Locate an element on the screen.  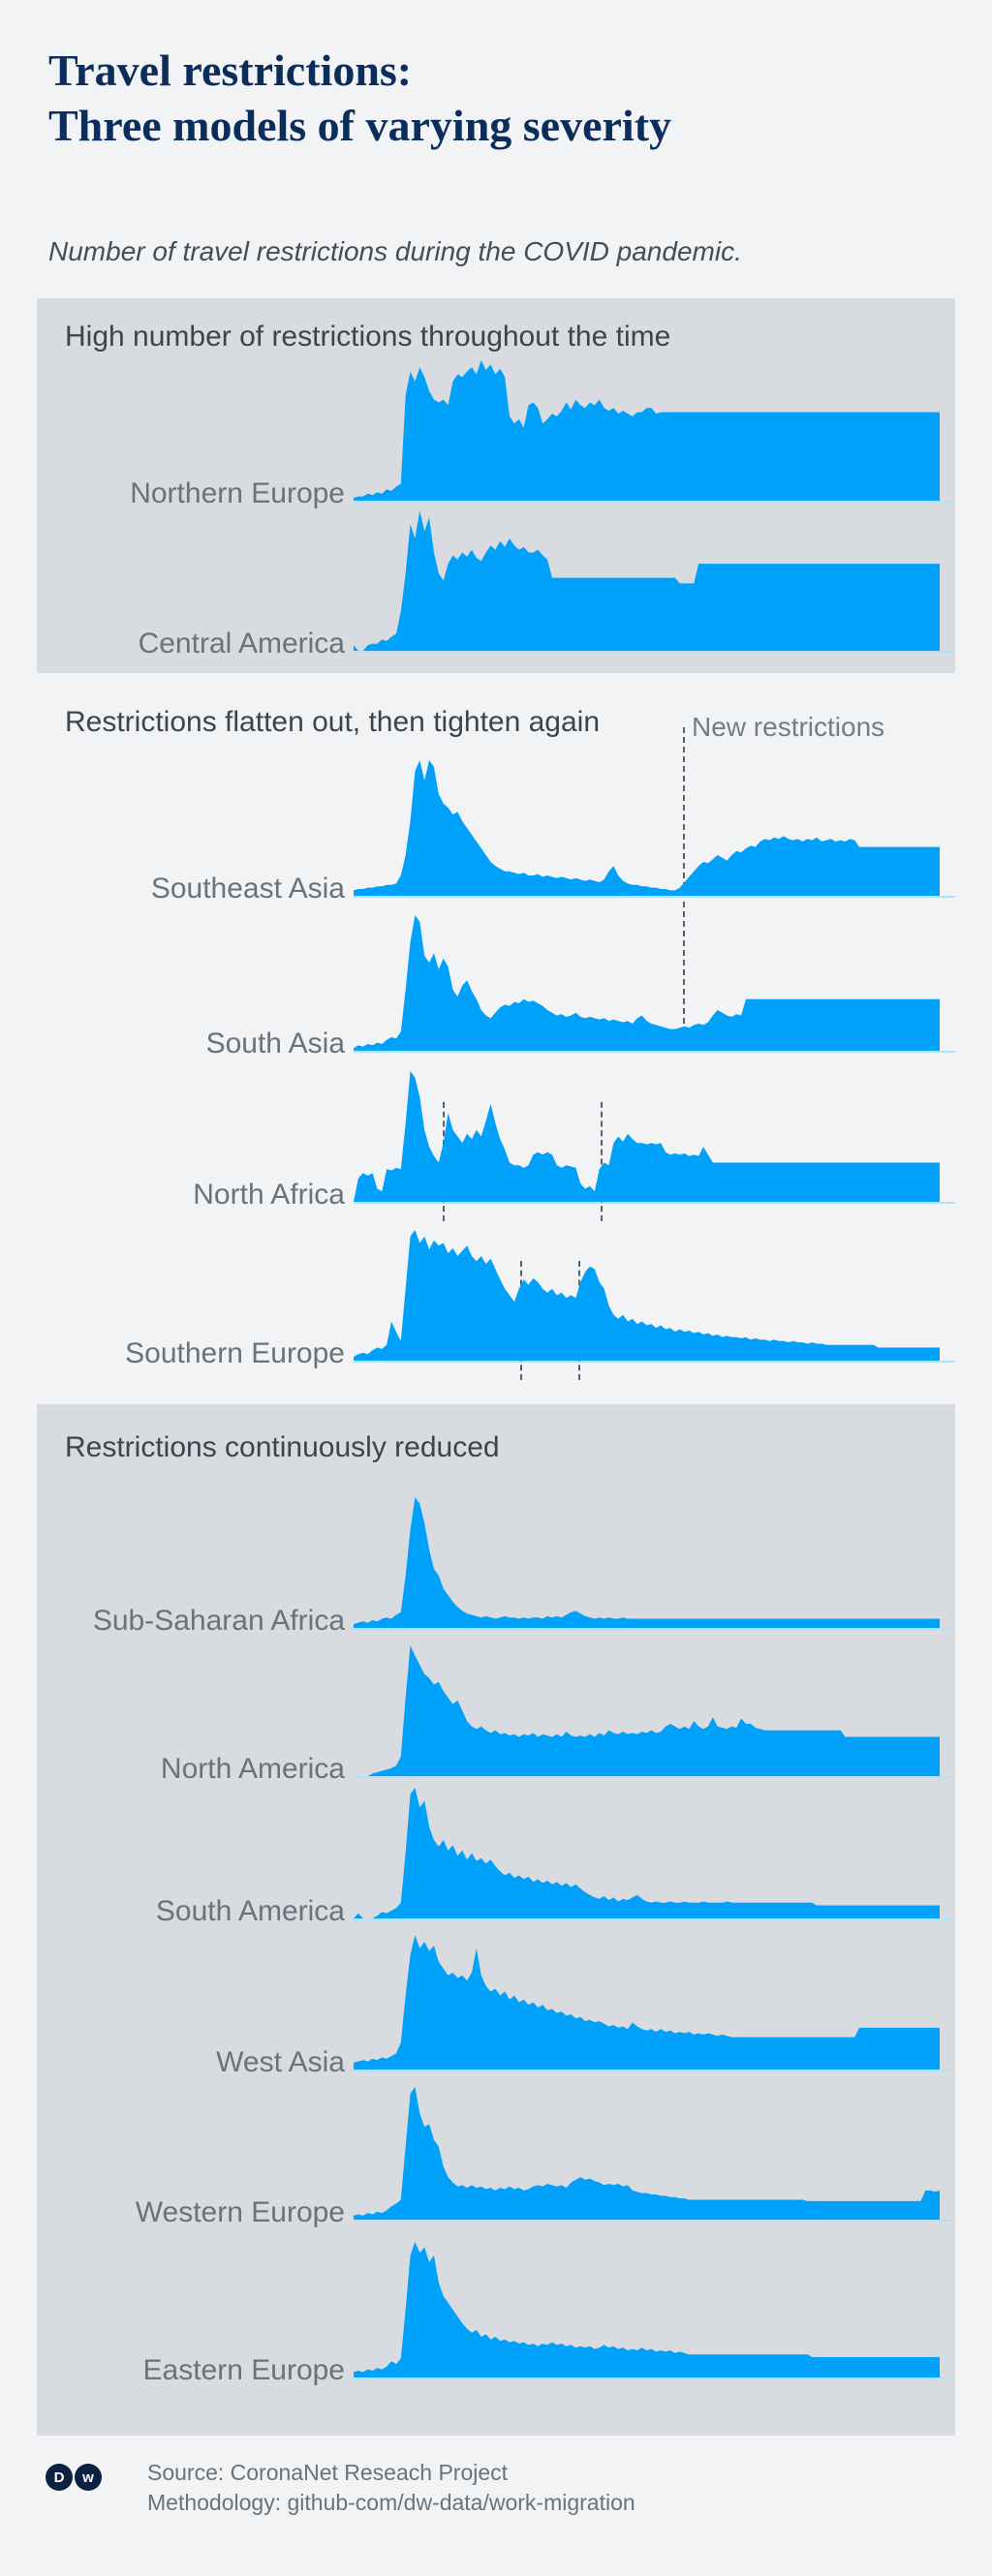
area-chart-northern-europe is located at coordinates (647, 430).